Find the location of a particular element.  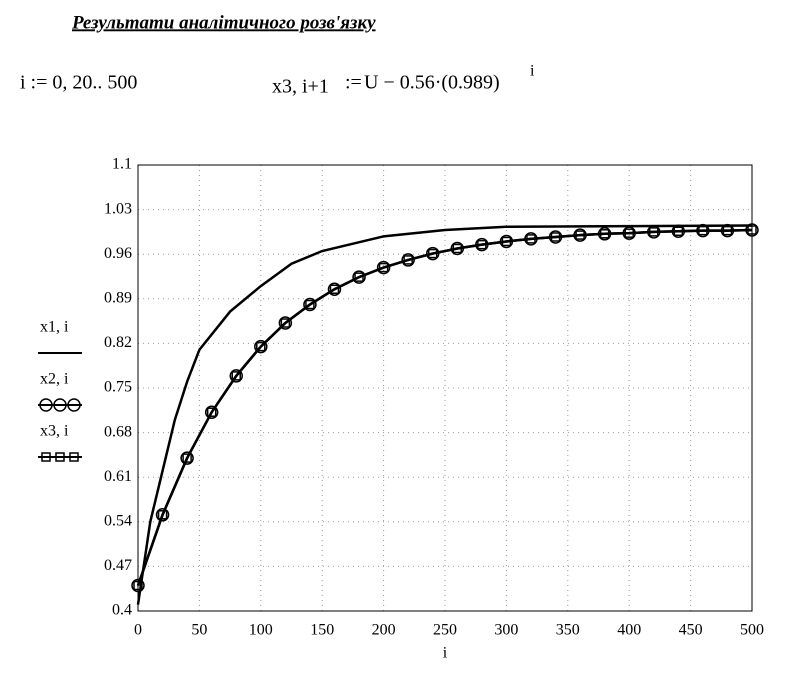

x-tick-label: 150 is located at coordinates (322, 630).